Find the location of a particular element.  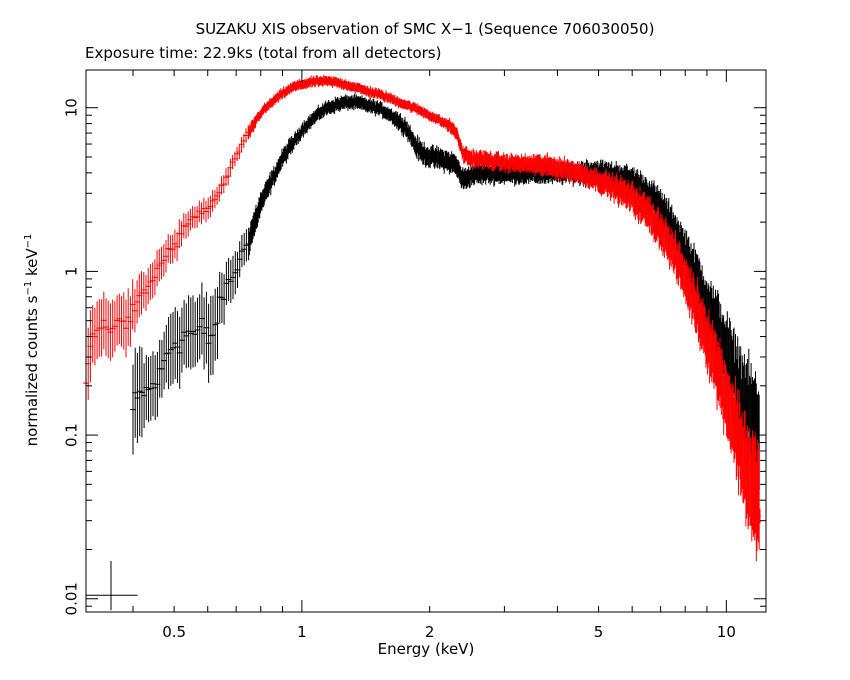

y-tick-label: 0.1 is located at coordinates (72, 435).